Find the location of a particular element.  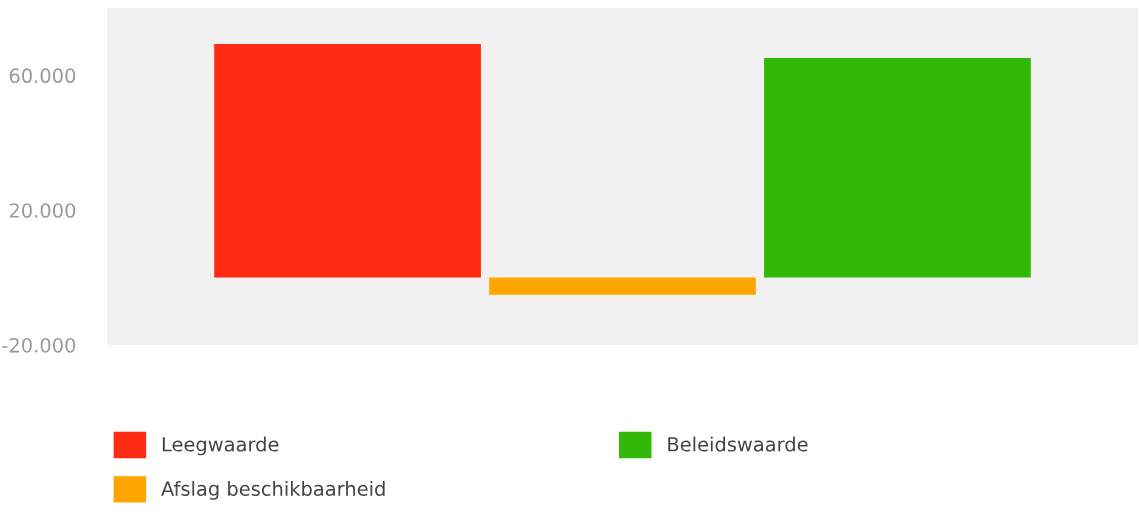

legend-label: Leegwaarde is located at coordinates (220, 446).